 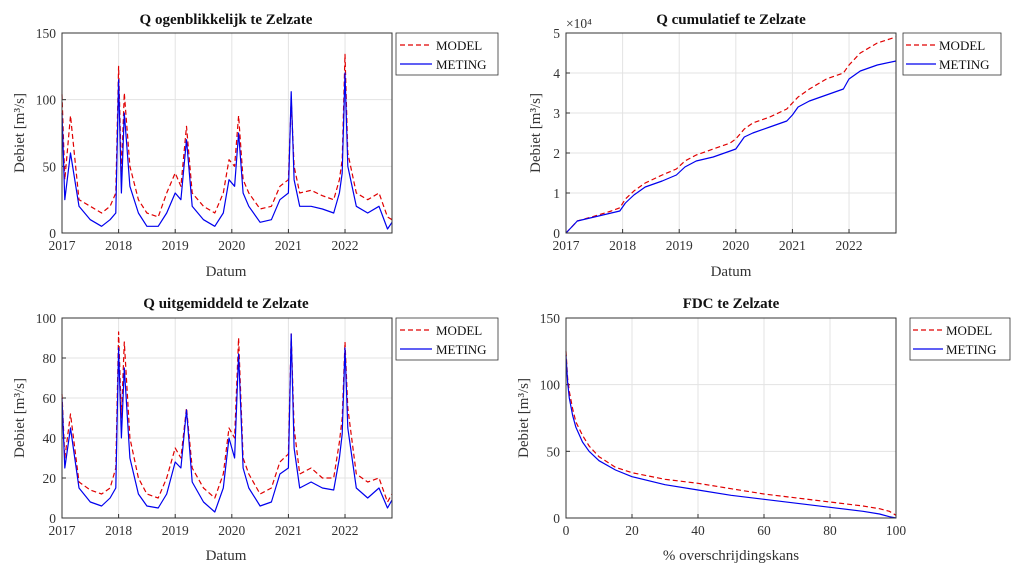 I want to click on chart-title: Q uitgemiddeld te Zelzate, so click(x=226, y=304).